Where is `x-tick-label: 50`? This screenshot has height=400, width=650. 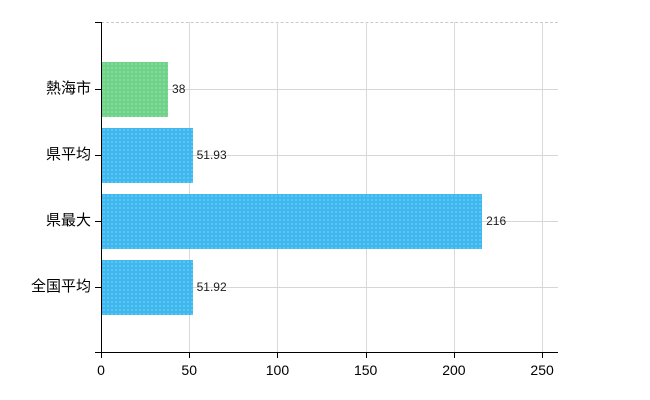
x-tick-label: 50 is located at coordinates (189, 370).